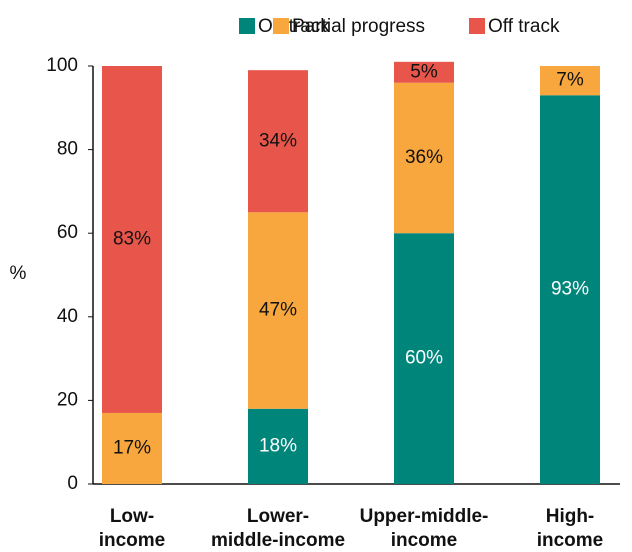 This screenshot has width=632, height=552. I want to click on x-tick-label: Lower-, so click(278, 516).